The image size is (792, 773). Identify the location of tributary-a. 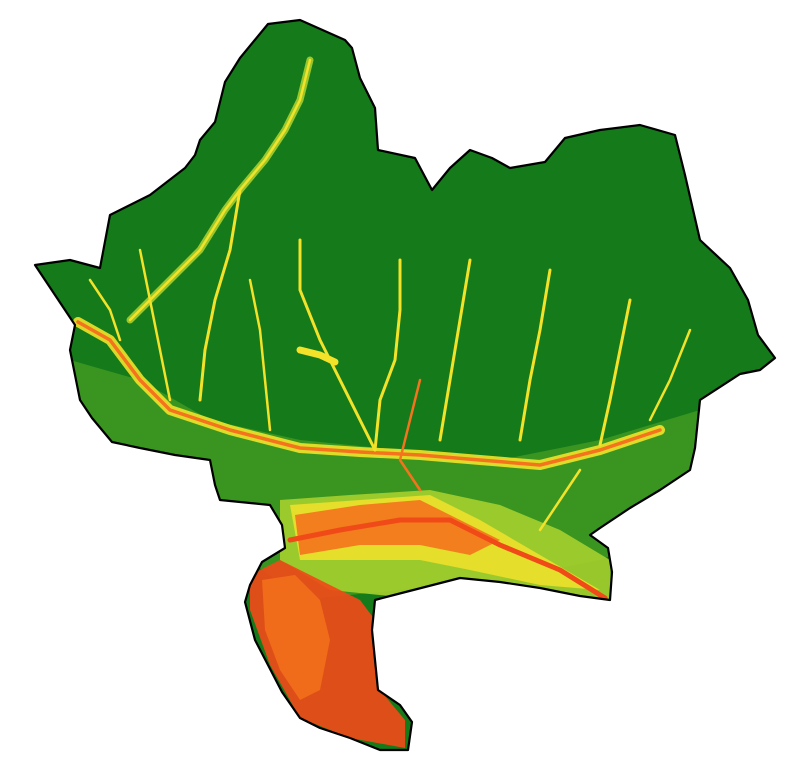
(220, 295).